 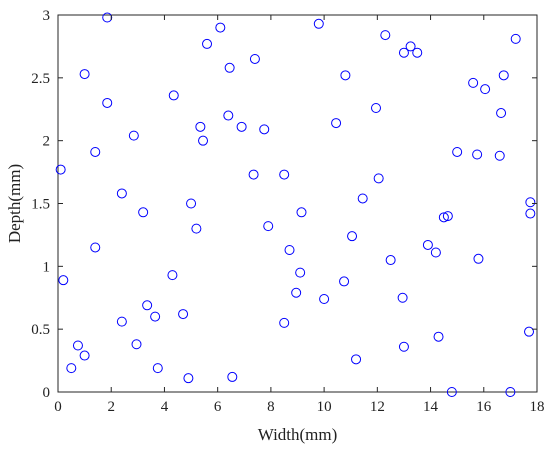 What do you see at coordinates (47, 267) in the screenshot?
I see `y-tick-label: 1` at bounding box center [47, 267].